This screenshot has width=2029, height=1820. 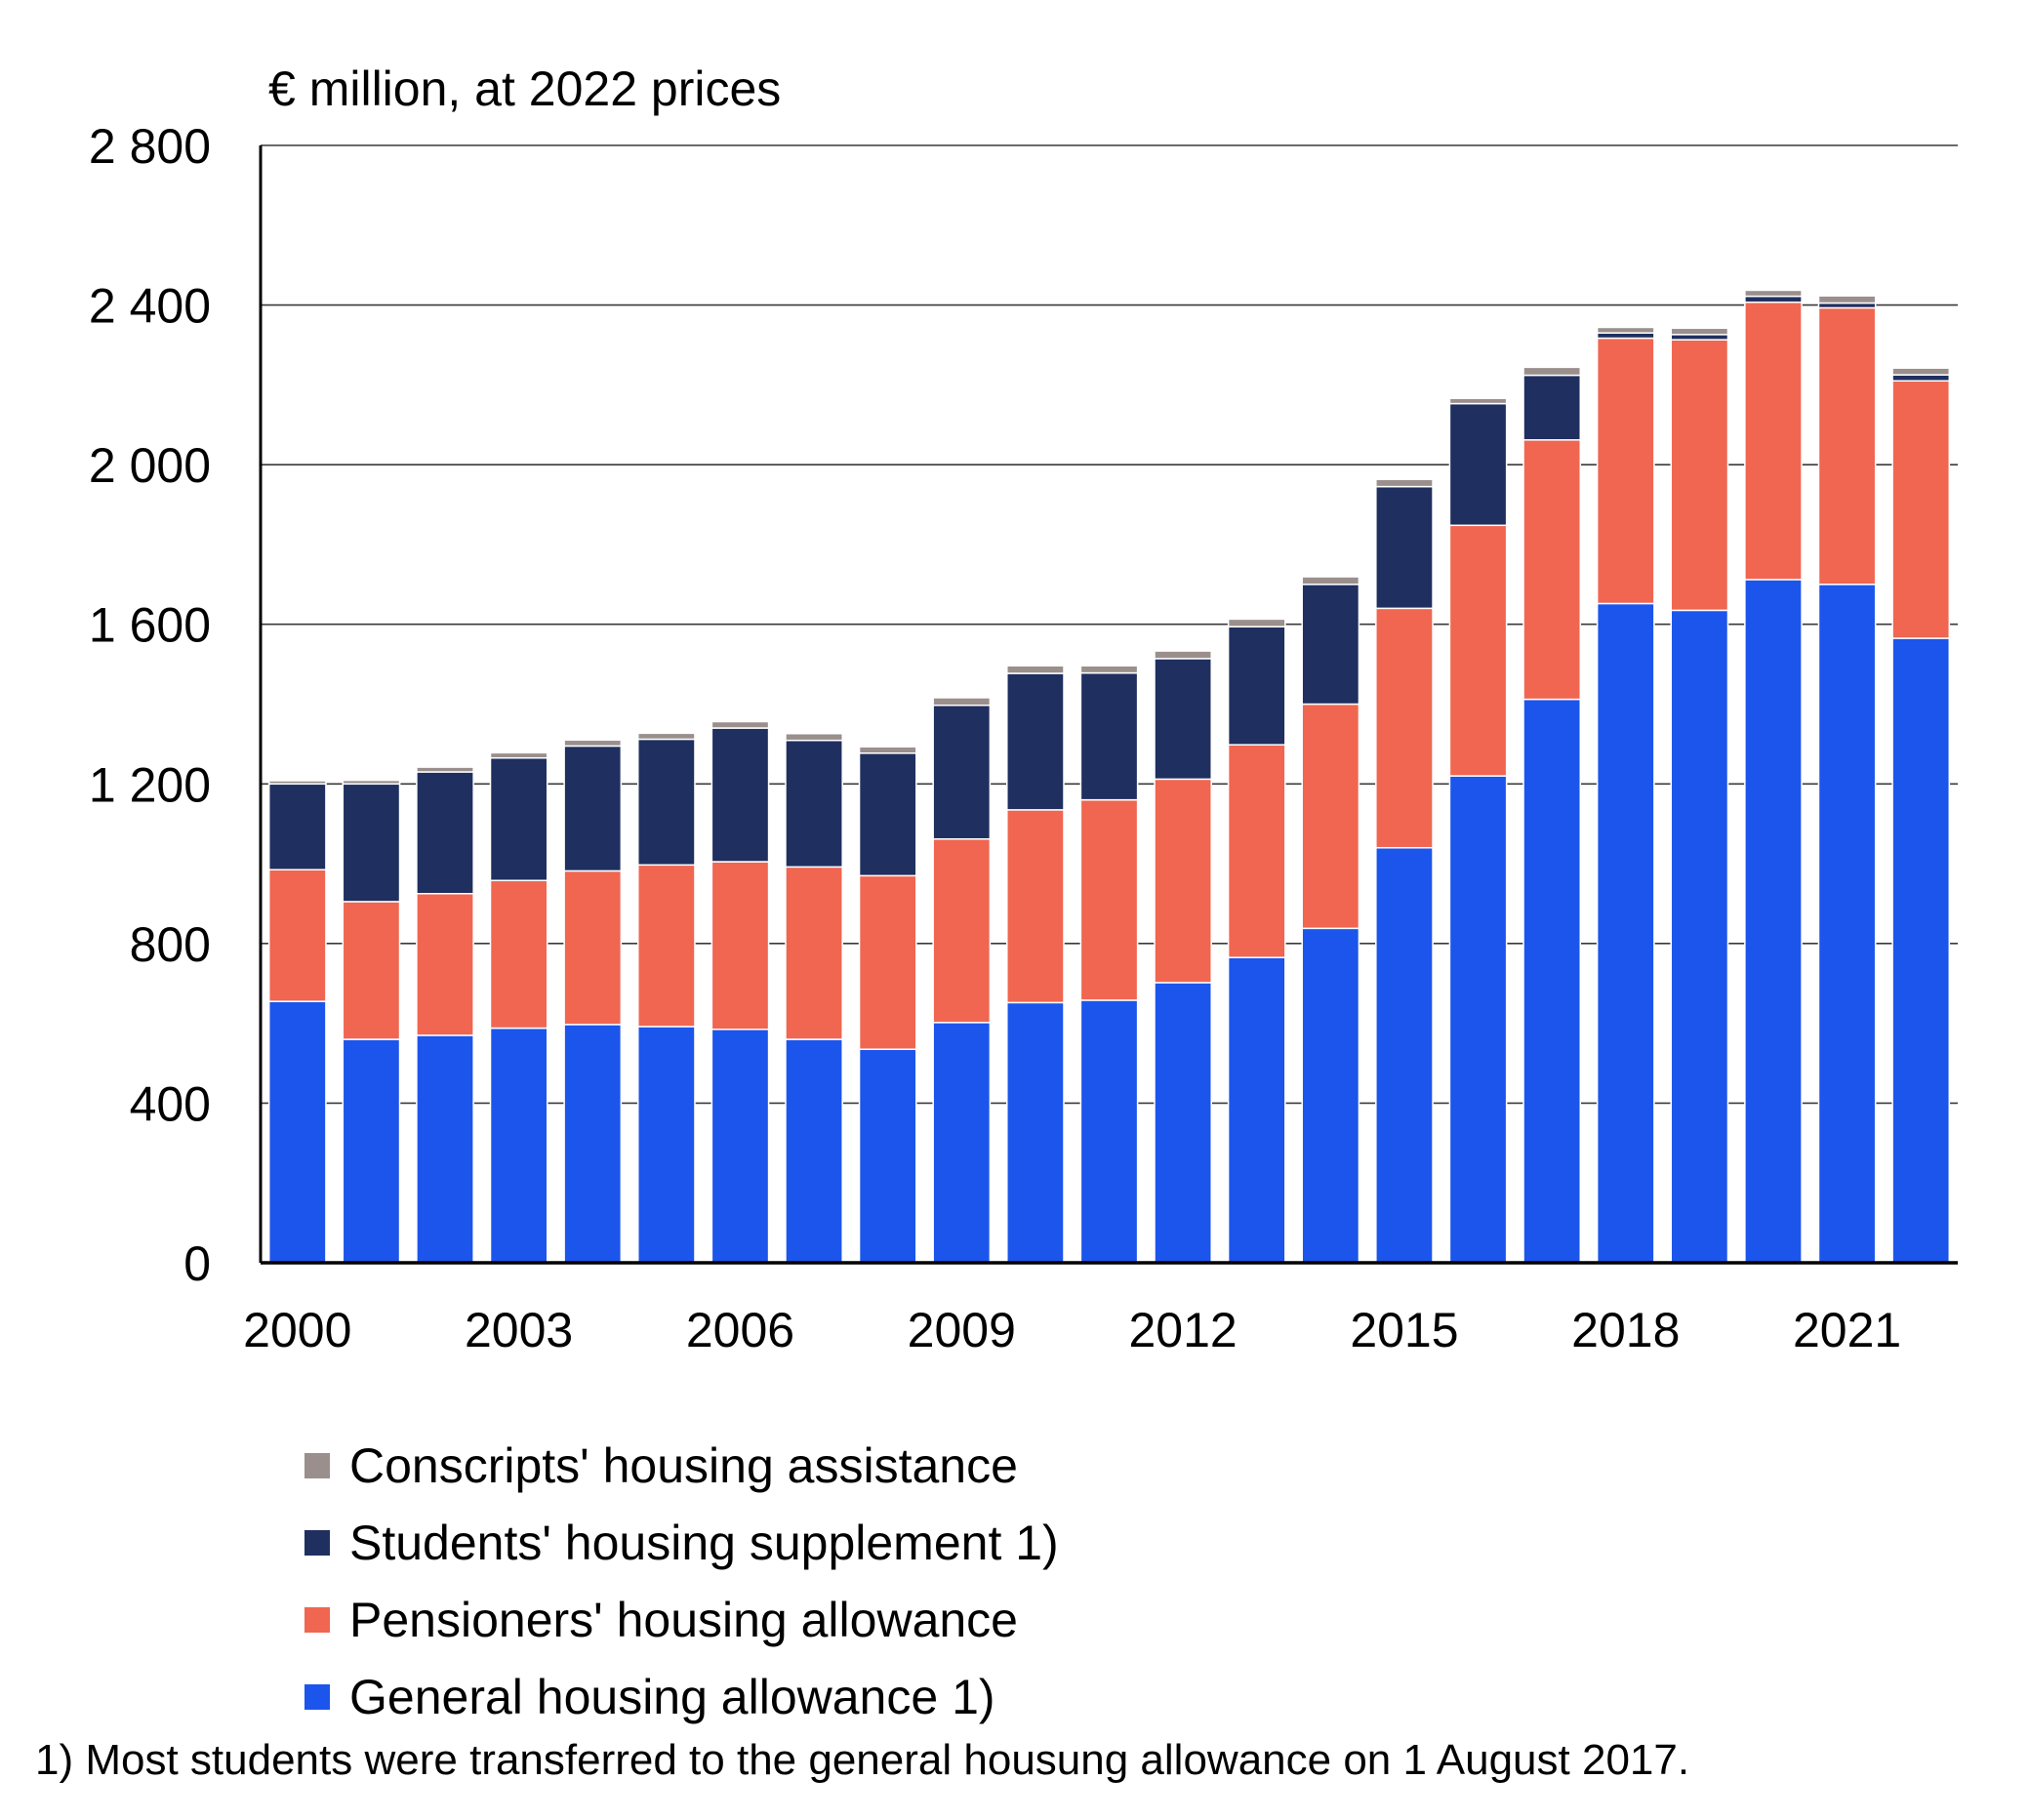 I want to click on bar-conscripts-housing-assistance-2018, so click(x=1625, y=330).